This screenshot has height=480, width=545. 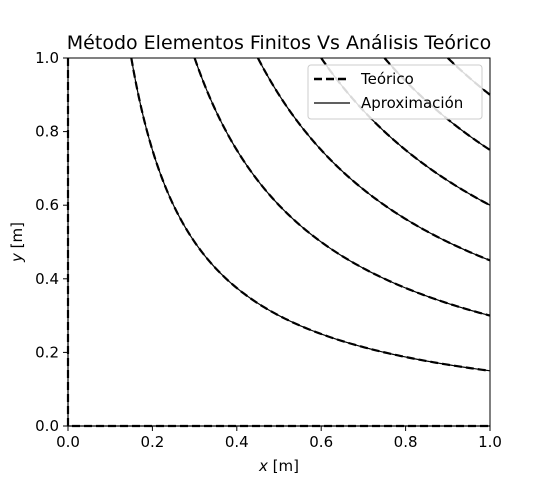 I want to click on legend-box, so click(x=395, y=92).